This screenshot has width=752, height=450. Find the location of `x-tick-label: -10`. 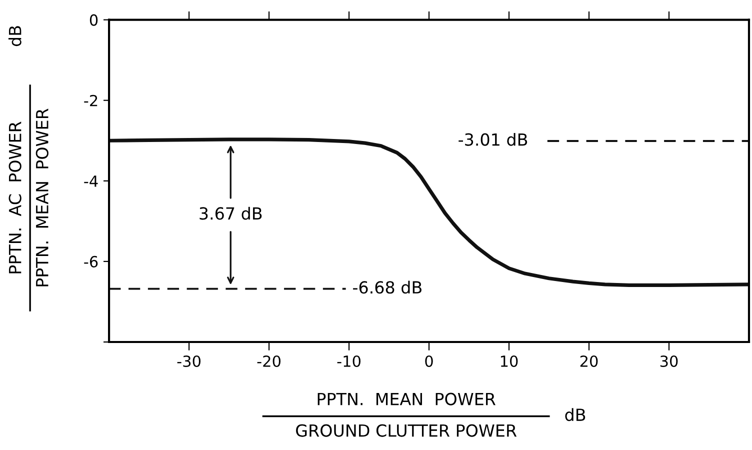

x-tick-label: -10 is located at coordinates (348, 361).